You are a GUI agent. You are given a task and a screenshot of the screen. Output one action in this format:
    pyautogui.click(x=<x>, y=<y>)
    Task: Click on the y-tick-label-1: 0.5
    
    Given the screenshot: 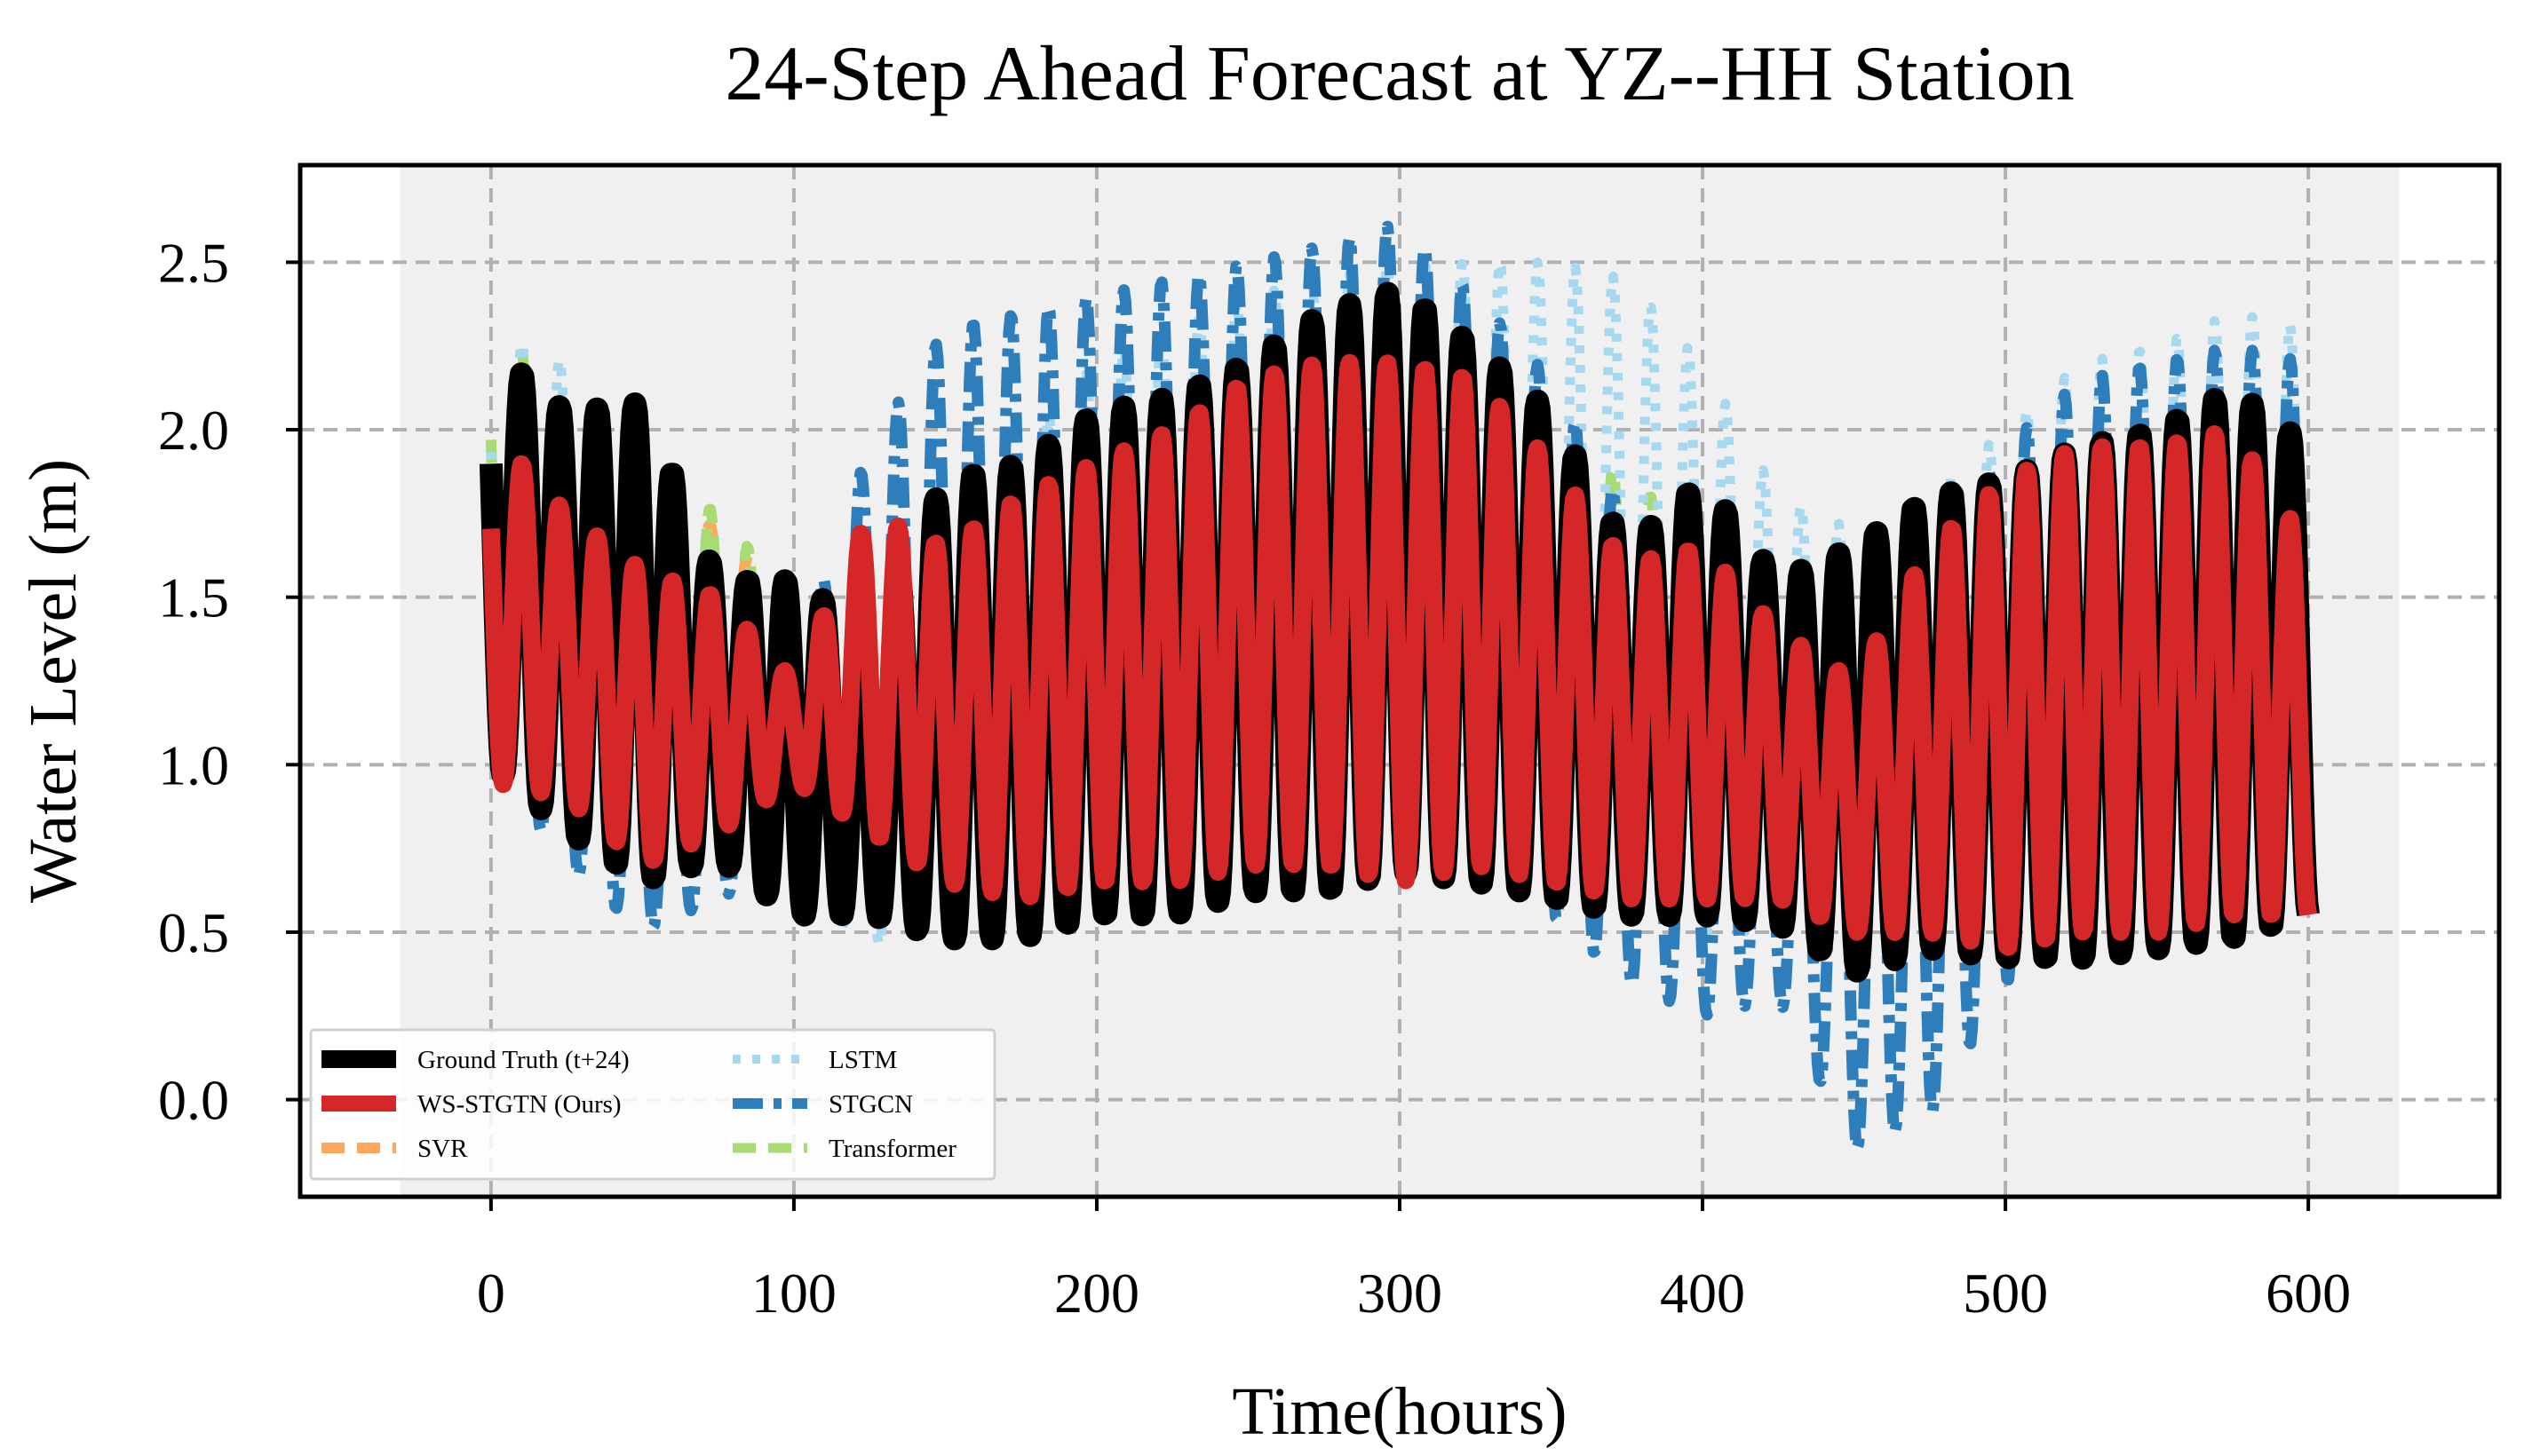 What is the action you would take?
    pyautogui.click(x=193, y=932)
    